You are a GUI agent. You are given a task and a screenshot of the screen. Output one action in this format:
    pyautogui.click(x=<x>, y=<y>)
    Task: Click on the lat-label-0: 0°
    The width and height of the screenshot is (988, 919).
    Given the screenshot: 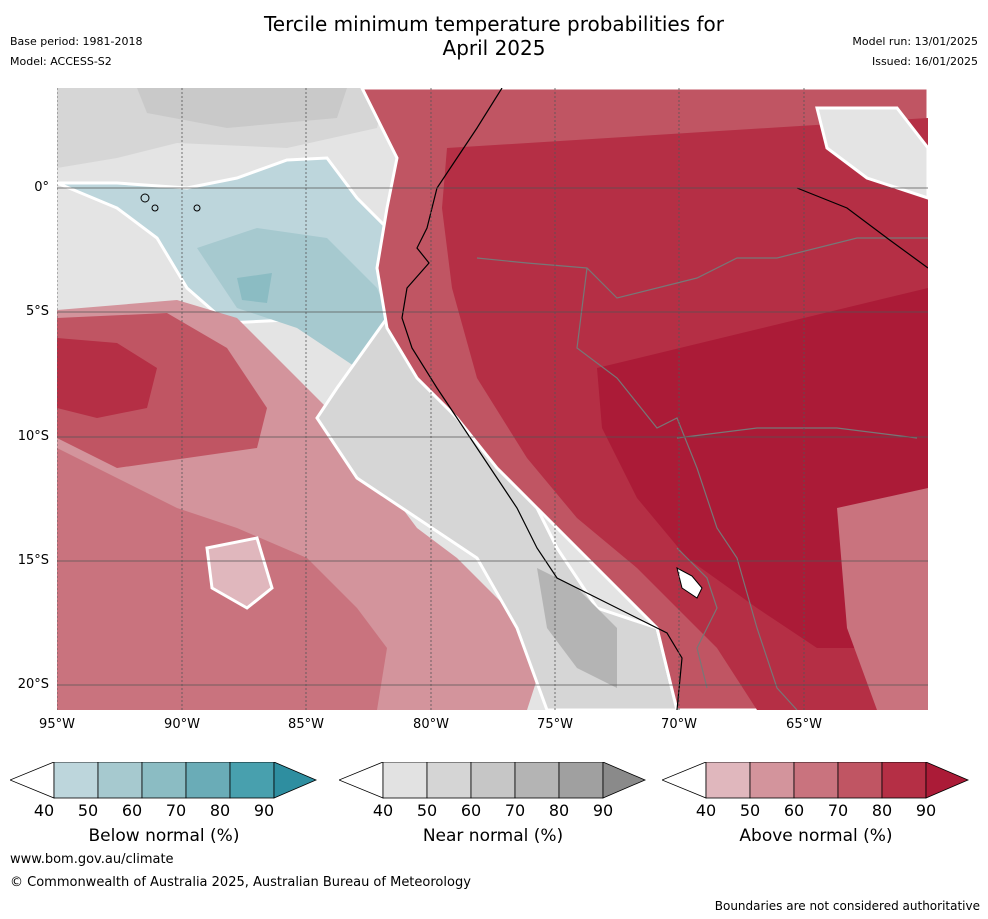 What is the action you would take?
    pyautogui.click(x=41, y=187)
    